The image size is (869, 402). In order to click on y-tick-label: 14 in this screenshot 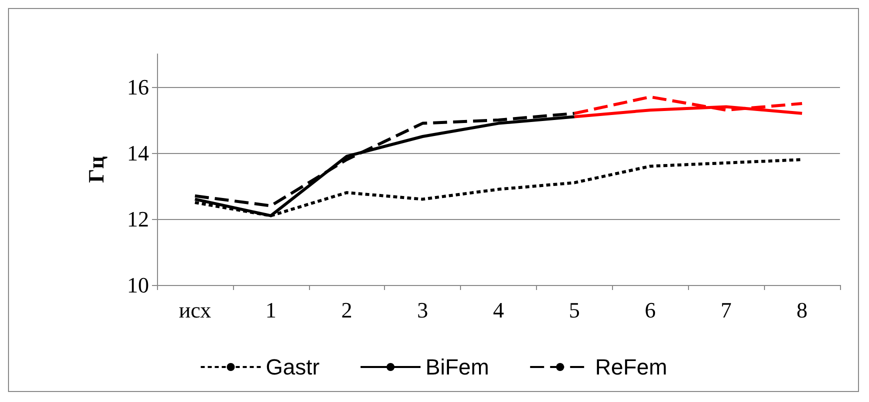, I will do `click(138, 153)`.